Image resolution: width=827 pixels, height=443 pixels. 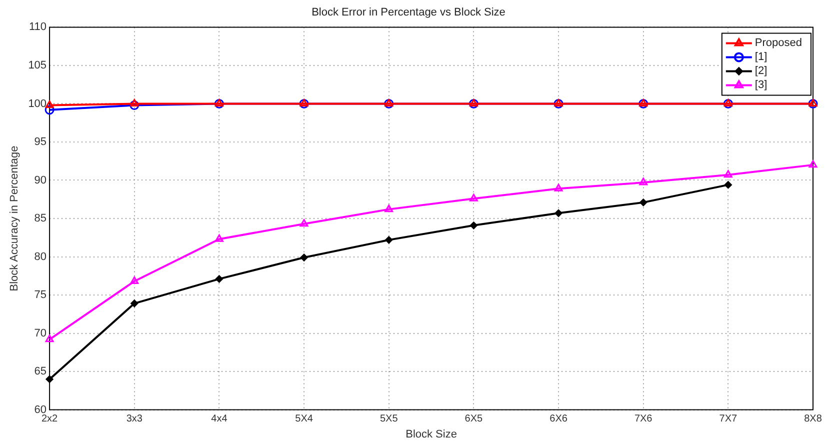 What do you see at coordinates (40, 256) in the screenshot?
I see `y-tick-label: 80` at bounding box center [40, 256].